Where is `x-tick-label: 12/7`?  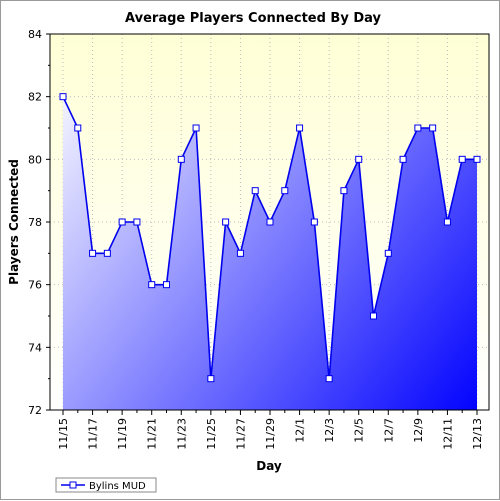 x-tick-label: 12/7 is located at coordinates (388, 430).